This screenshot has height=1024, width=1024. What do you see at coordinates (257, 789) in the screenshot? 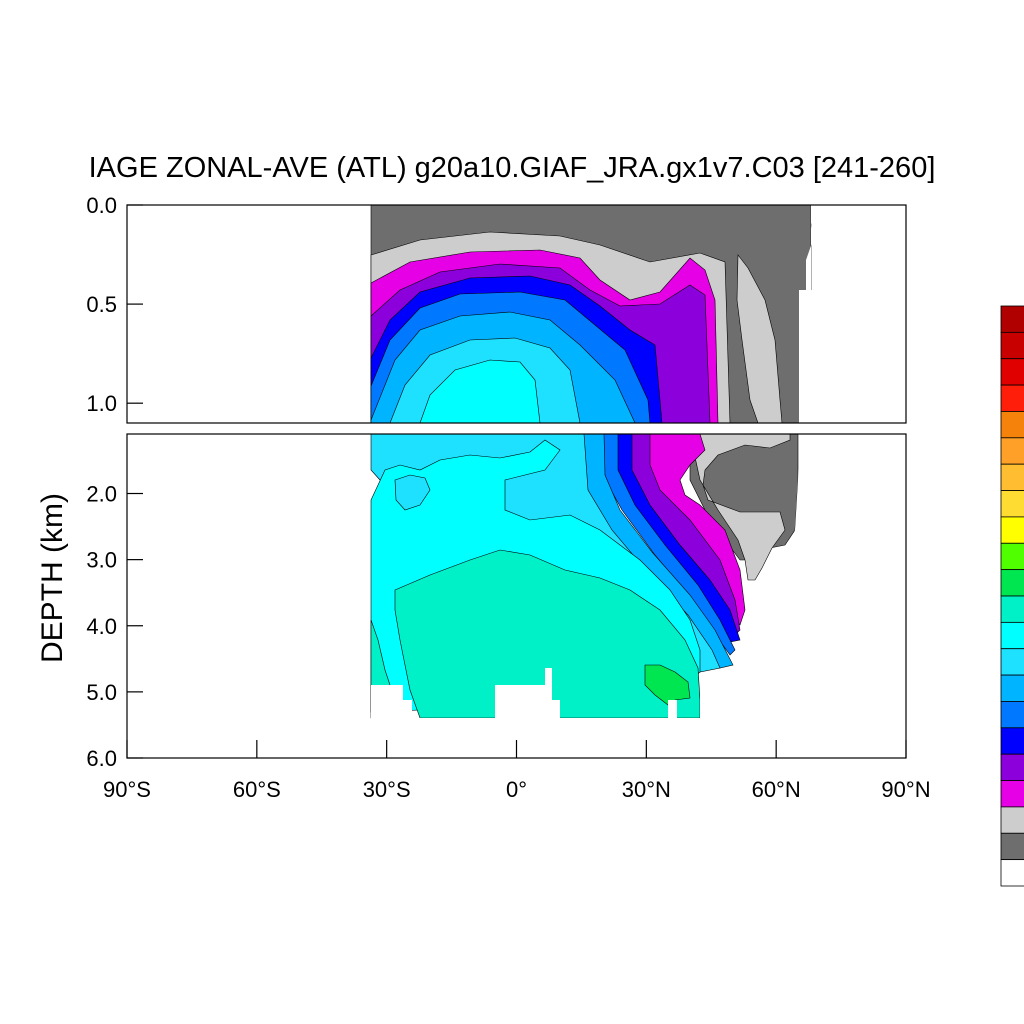
I see `x-tick-label: 60°S` at bounding box center [257, 789].